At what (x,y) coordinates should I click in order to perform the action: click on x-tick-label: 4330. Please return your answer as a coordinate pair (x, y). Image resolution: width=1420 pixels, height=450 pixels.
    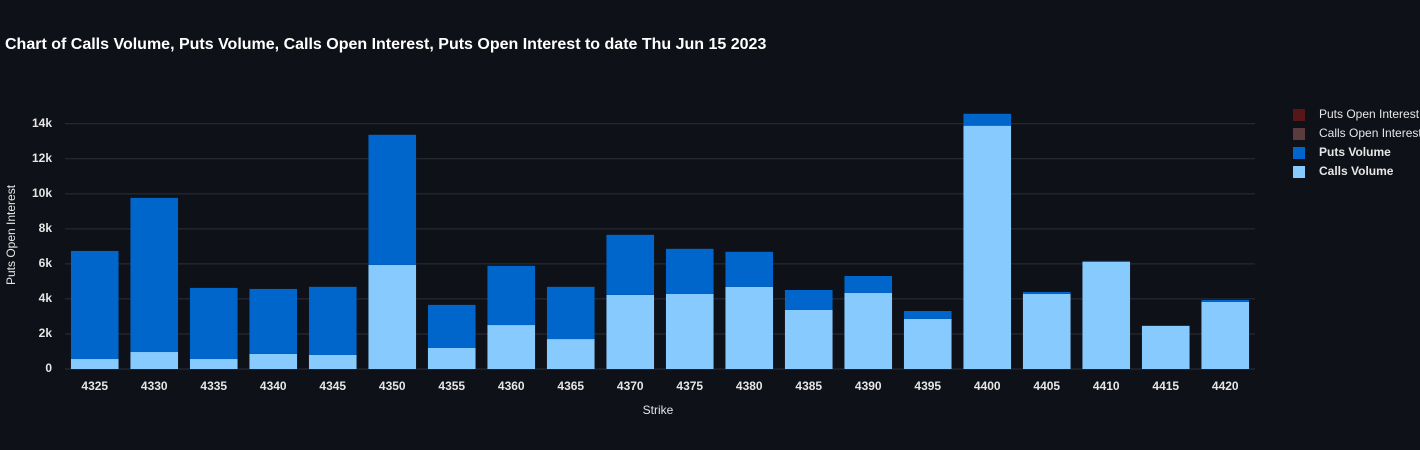
    Looking at the image, I should click on (154, 386).